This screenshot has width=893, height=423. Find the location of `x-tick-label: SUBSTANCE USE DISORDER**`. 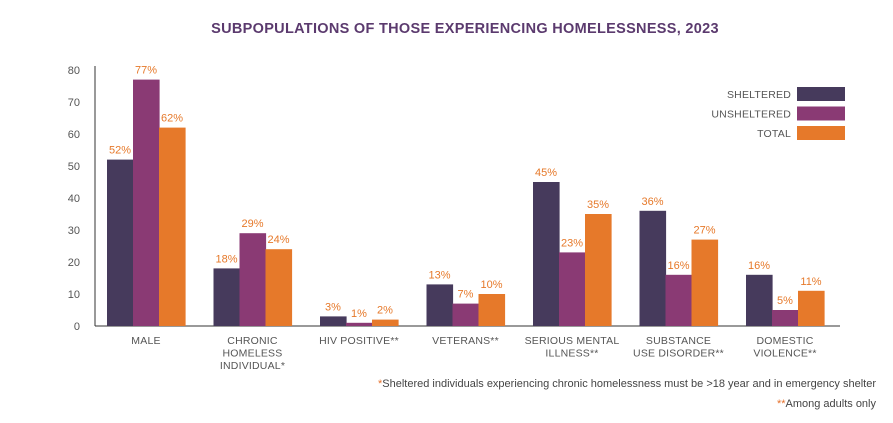

x-tick-label: SUBSTANCE USE DISORDER** is located at coordinates (678, 347).